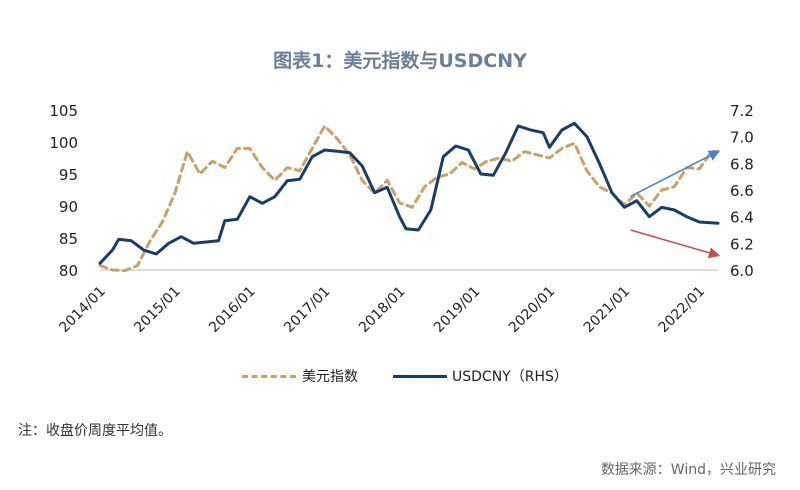 Image resolution: width=800 pixels, height=490 pixels. Describe the element at coordinates (232, 310) in the screenshot. I see `x-tick-label: 2016/01` at that location.